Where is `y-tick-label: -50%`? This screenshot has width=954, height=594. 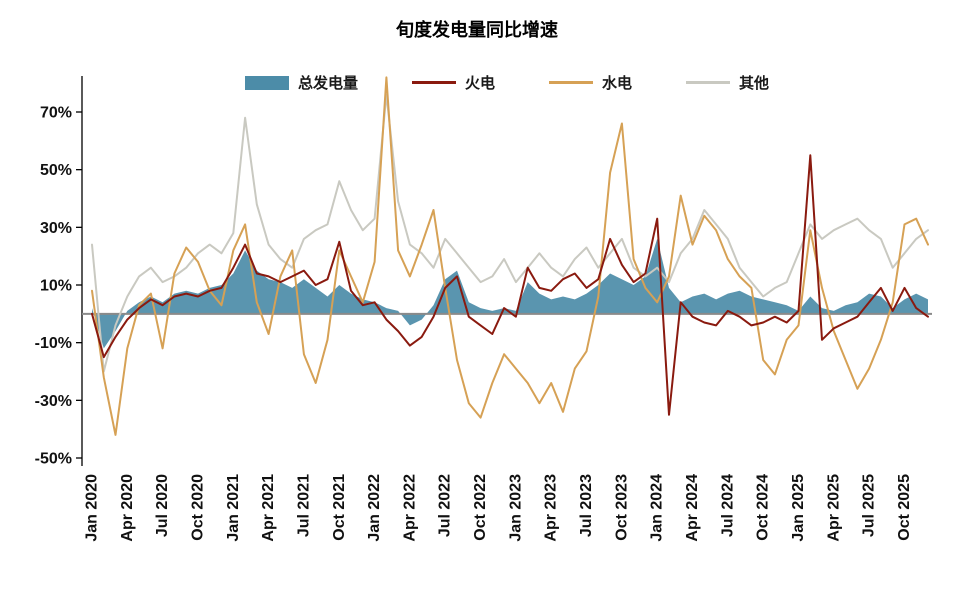
y-tick-label: -50% is located at coordinates (53, 459).